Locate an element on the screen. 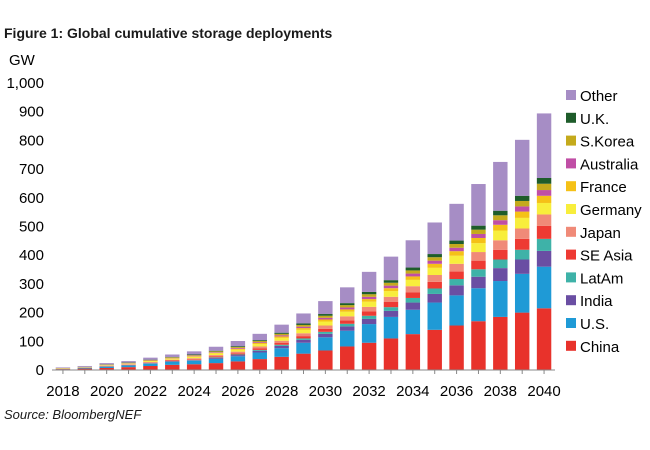 This screenshot has width=650, height=450. x-tick-label: 2038 is located at coordinates (500, 391).